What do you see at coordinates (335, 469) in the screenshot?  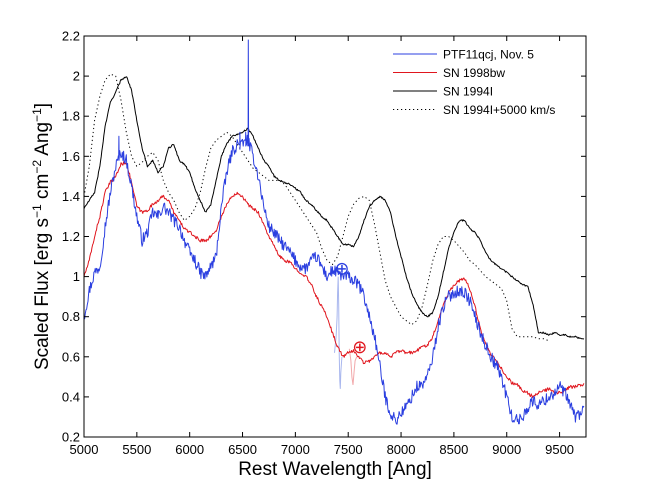 I see `x-axis-title: Rest Wavelength [Ang]` at bounding box center [335, 469].